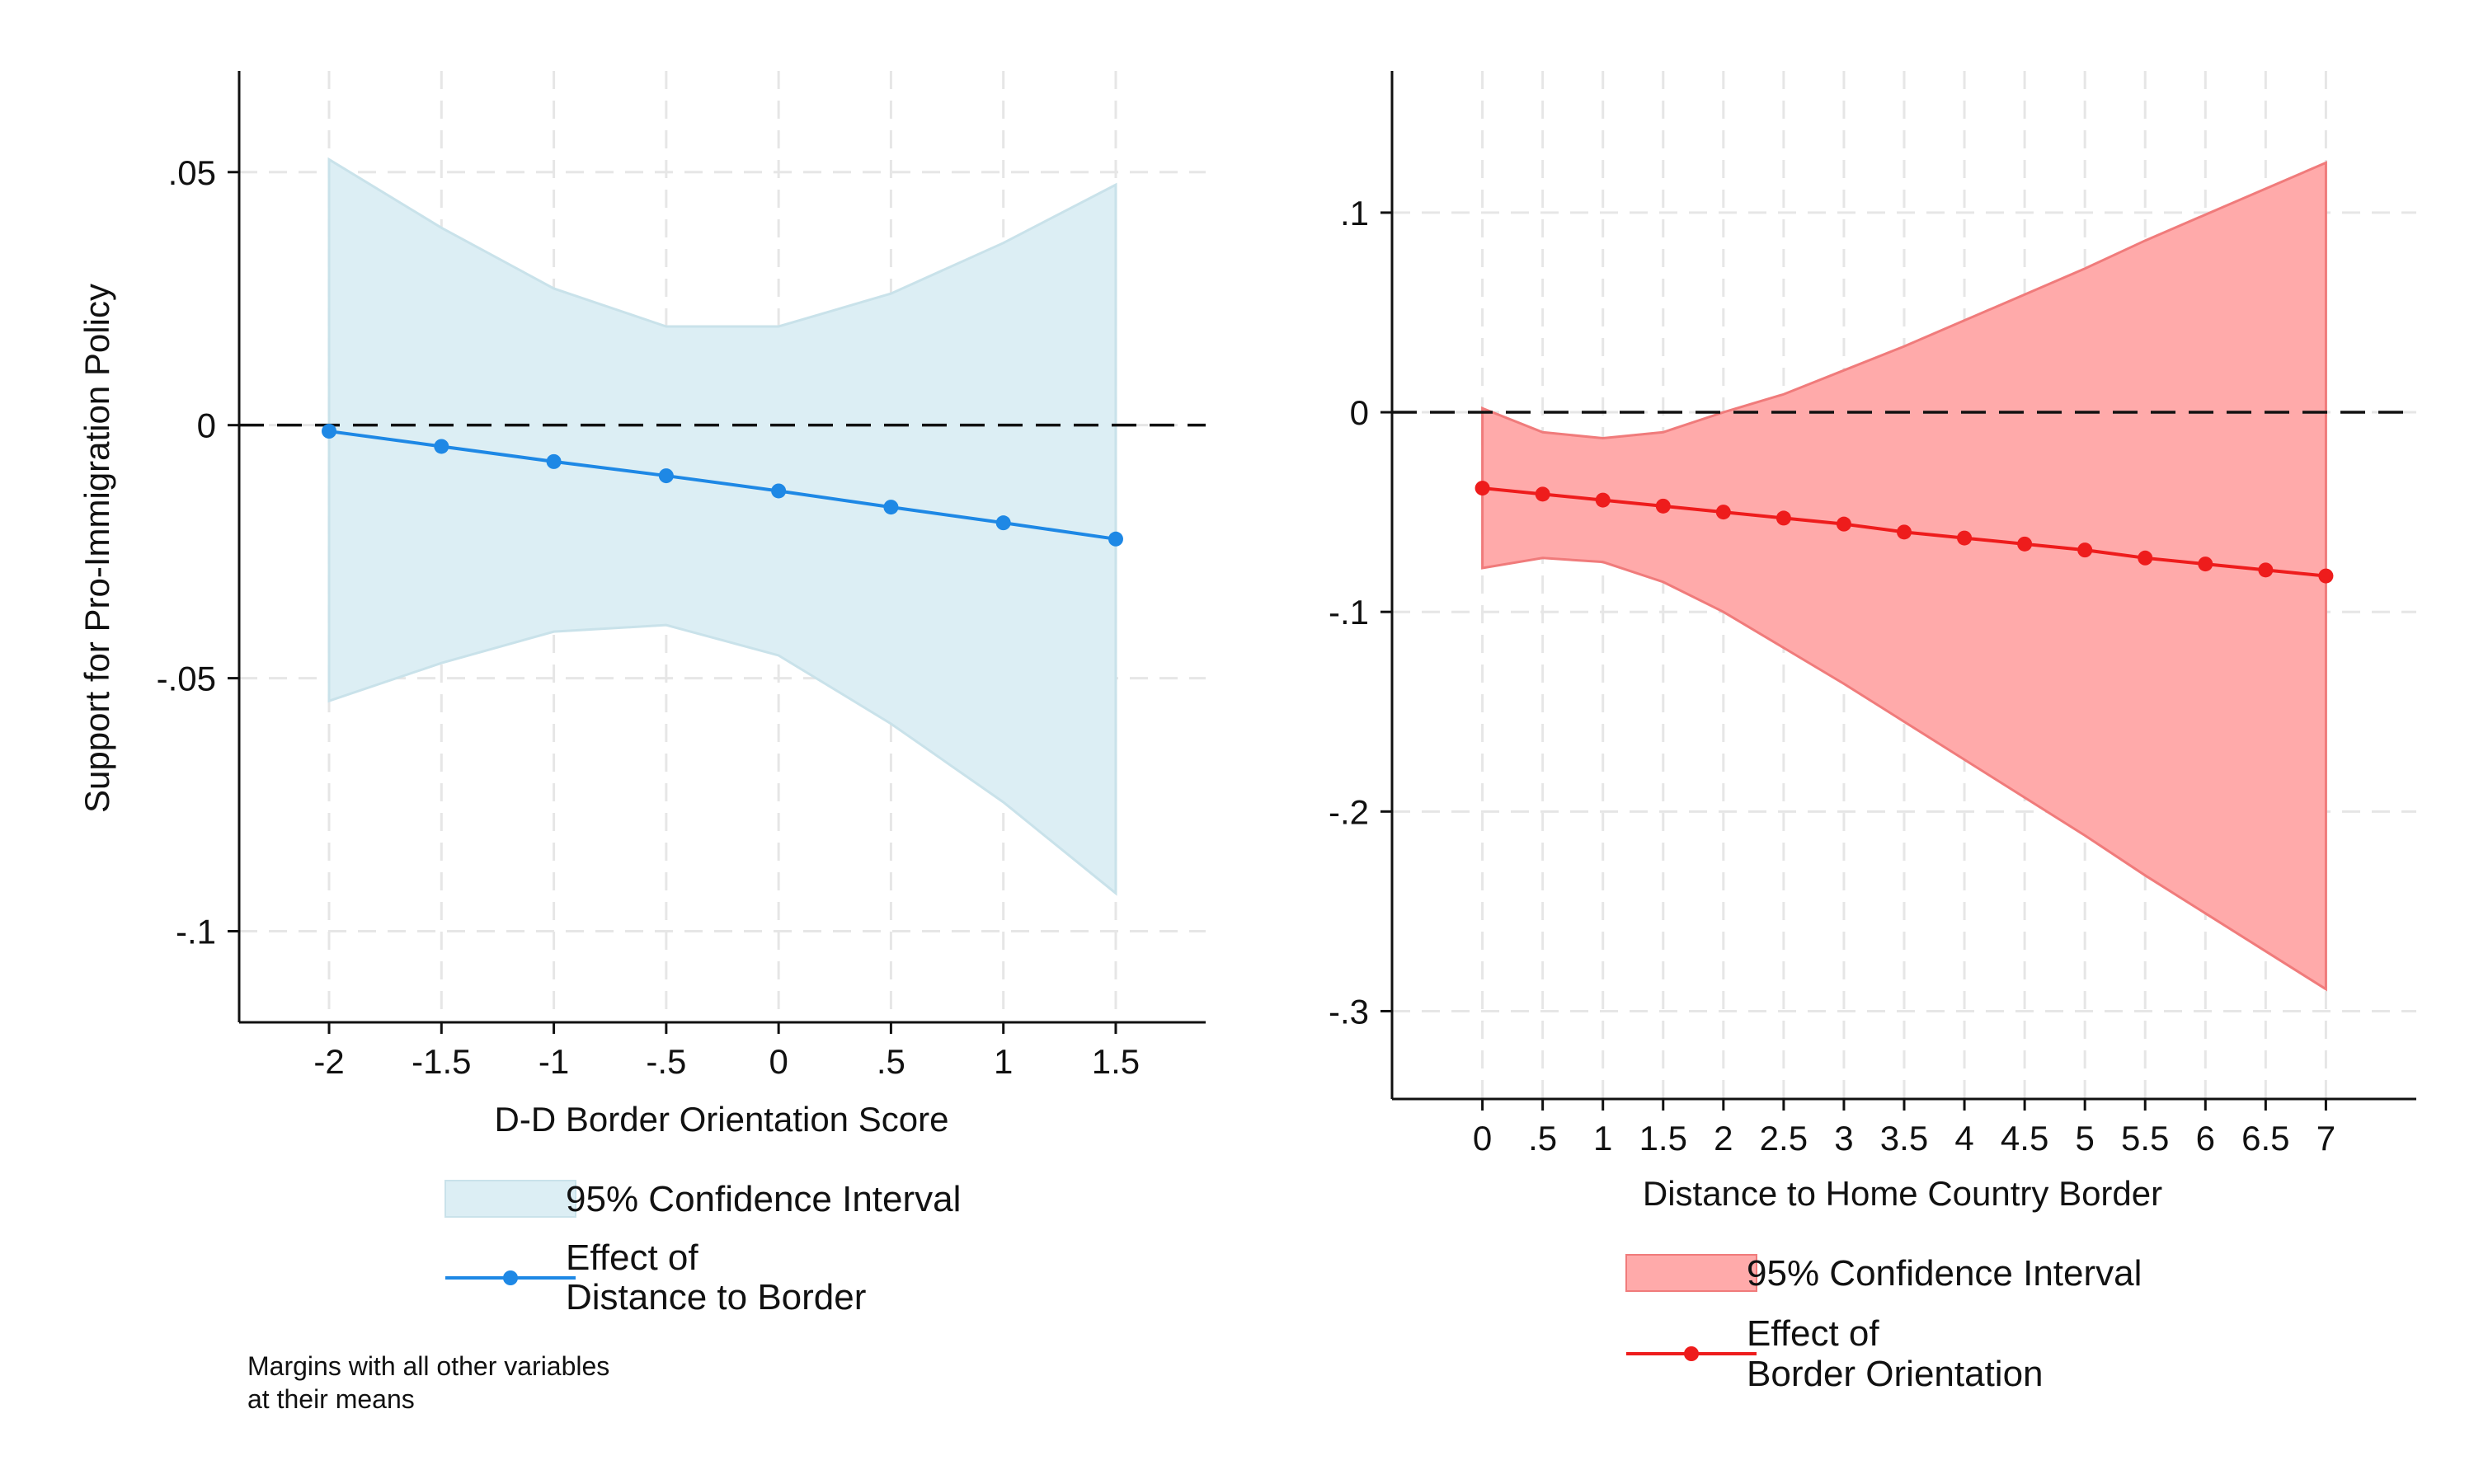  I want to click on y-tick-label-3: -.2, so click(1349, 811).